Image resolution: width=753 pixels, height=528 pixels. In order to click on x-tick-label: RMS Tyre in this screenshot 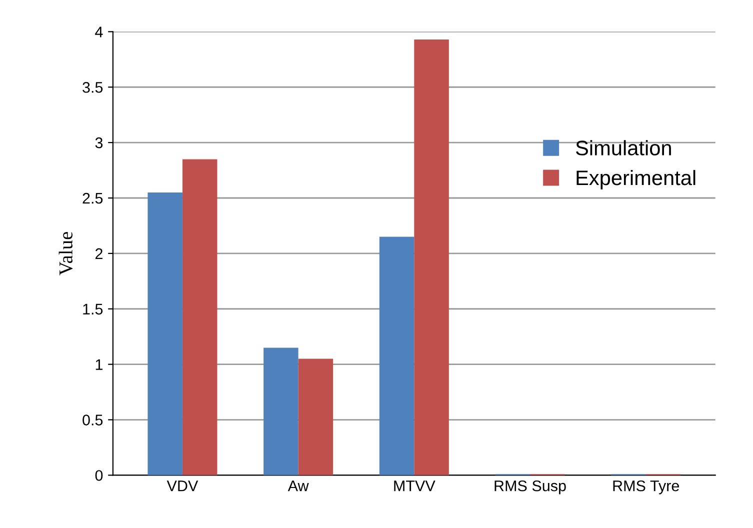, I will do `click(646, 487)`.